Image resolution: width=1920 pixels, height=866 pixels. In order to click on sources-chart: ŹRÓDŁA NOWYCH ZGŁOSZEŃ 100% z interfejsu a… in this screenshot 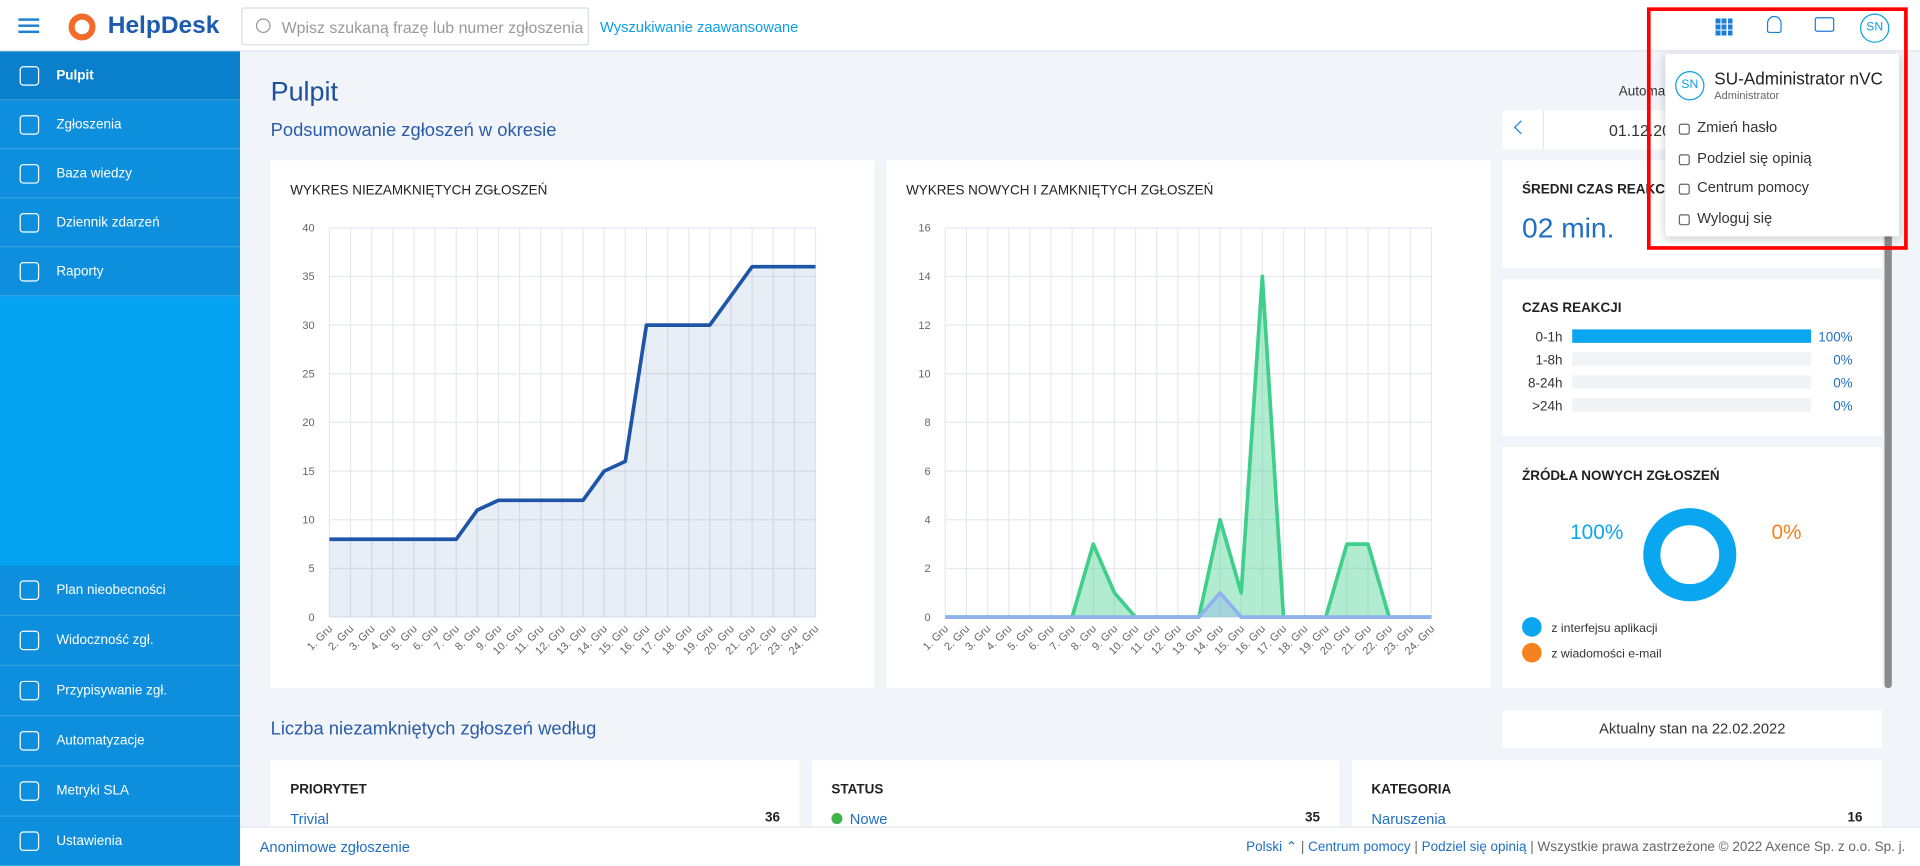, I will do `click(1692, 567)`.